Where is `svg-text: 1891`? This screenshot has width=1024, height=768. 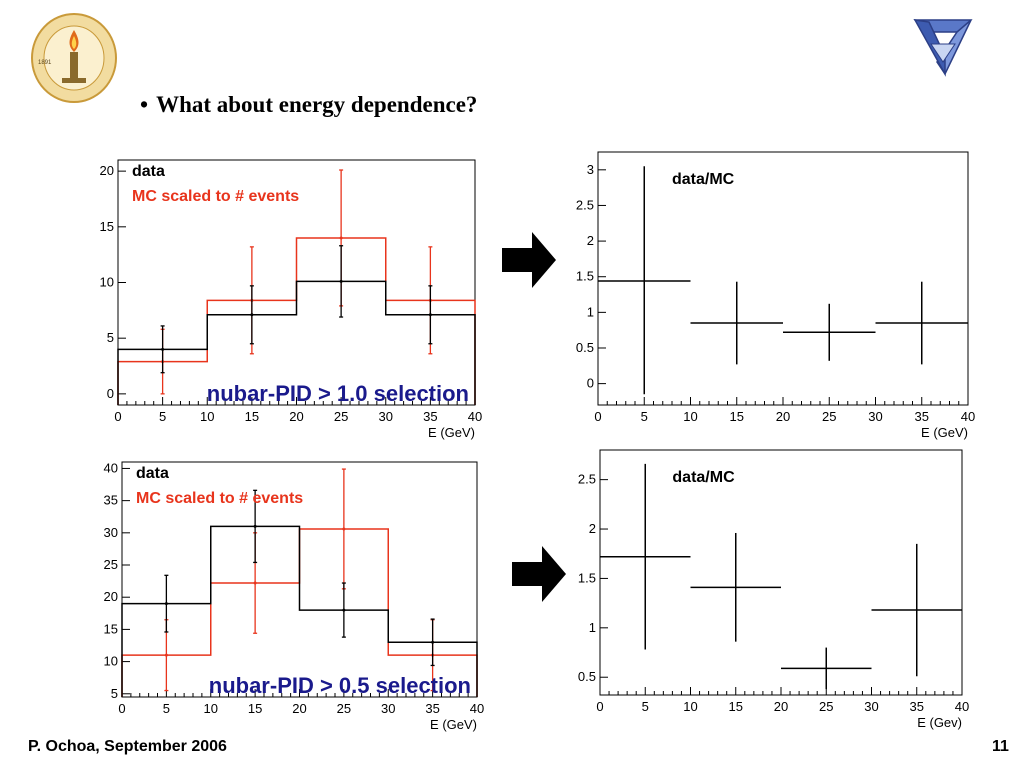 svg-text: 1891 is located at coordinates (45, 63).